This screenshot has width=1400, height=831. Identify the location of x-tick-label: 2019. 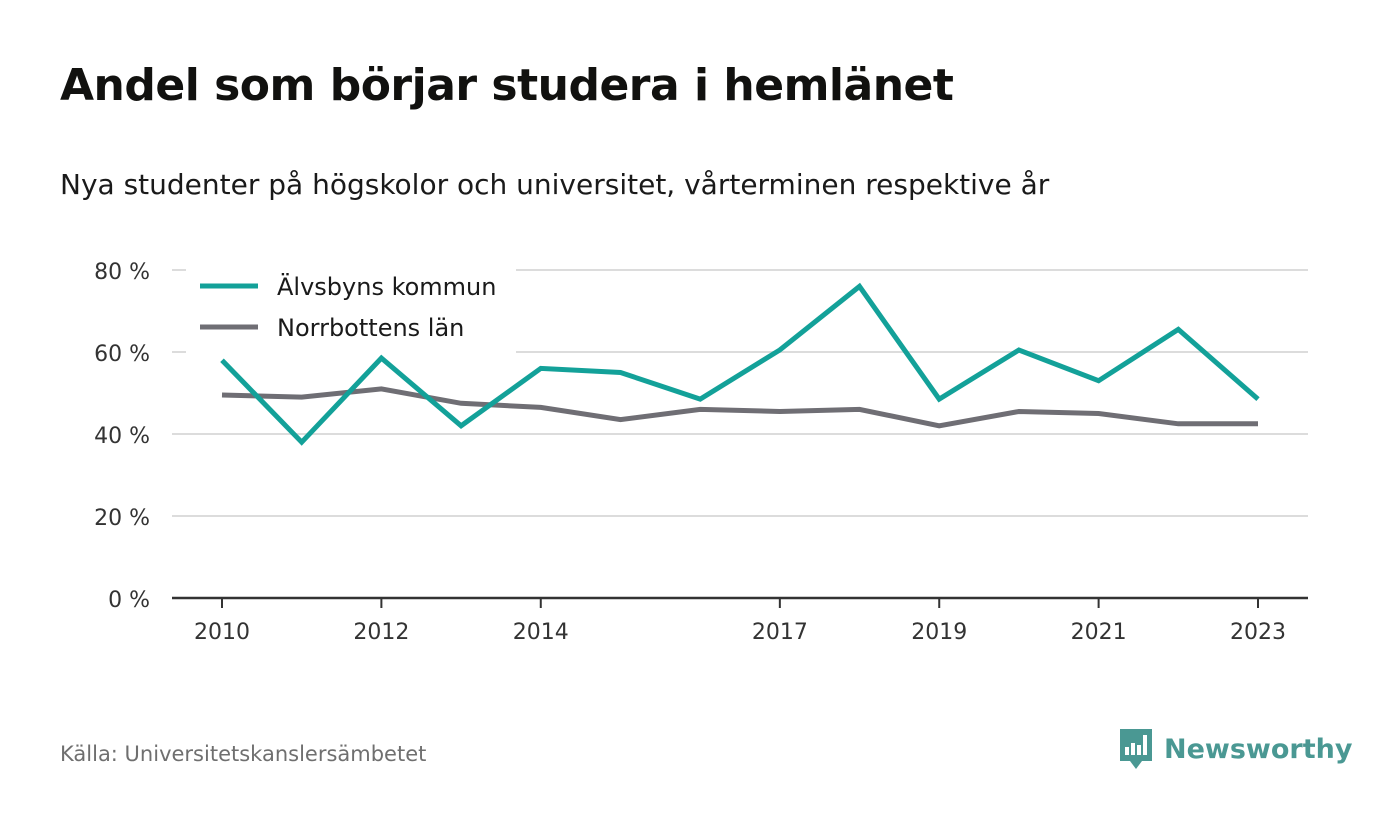
(939, 632).